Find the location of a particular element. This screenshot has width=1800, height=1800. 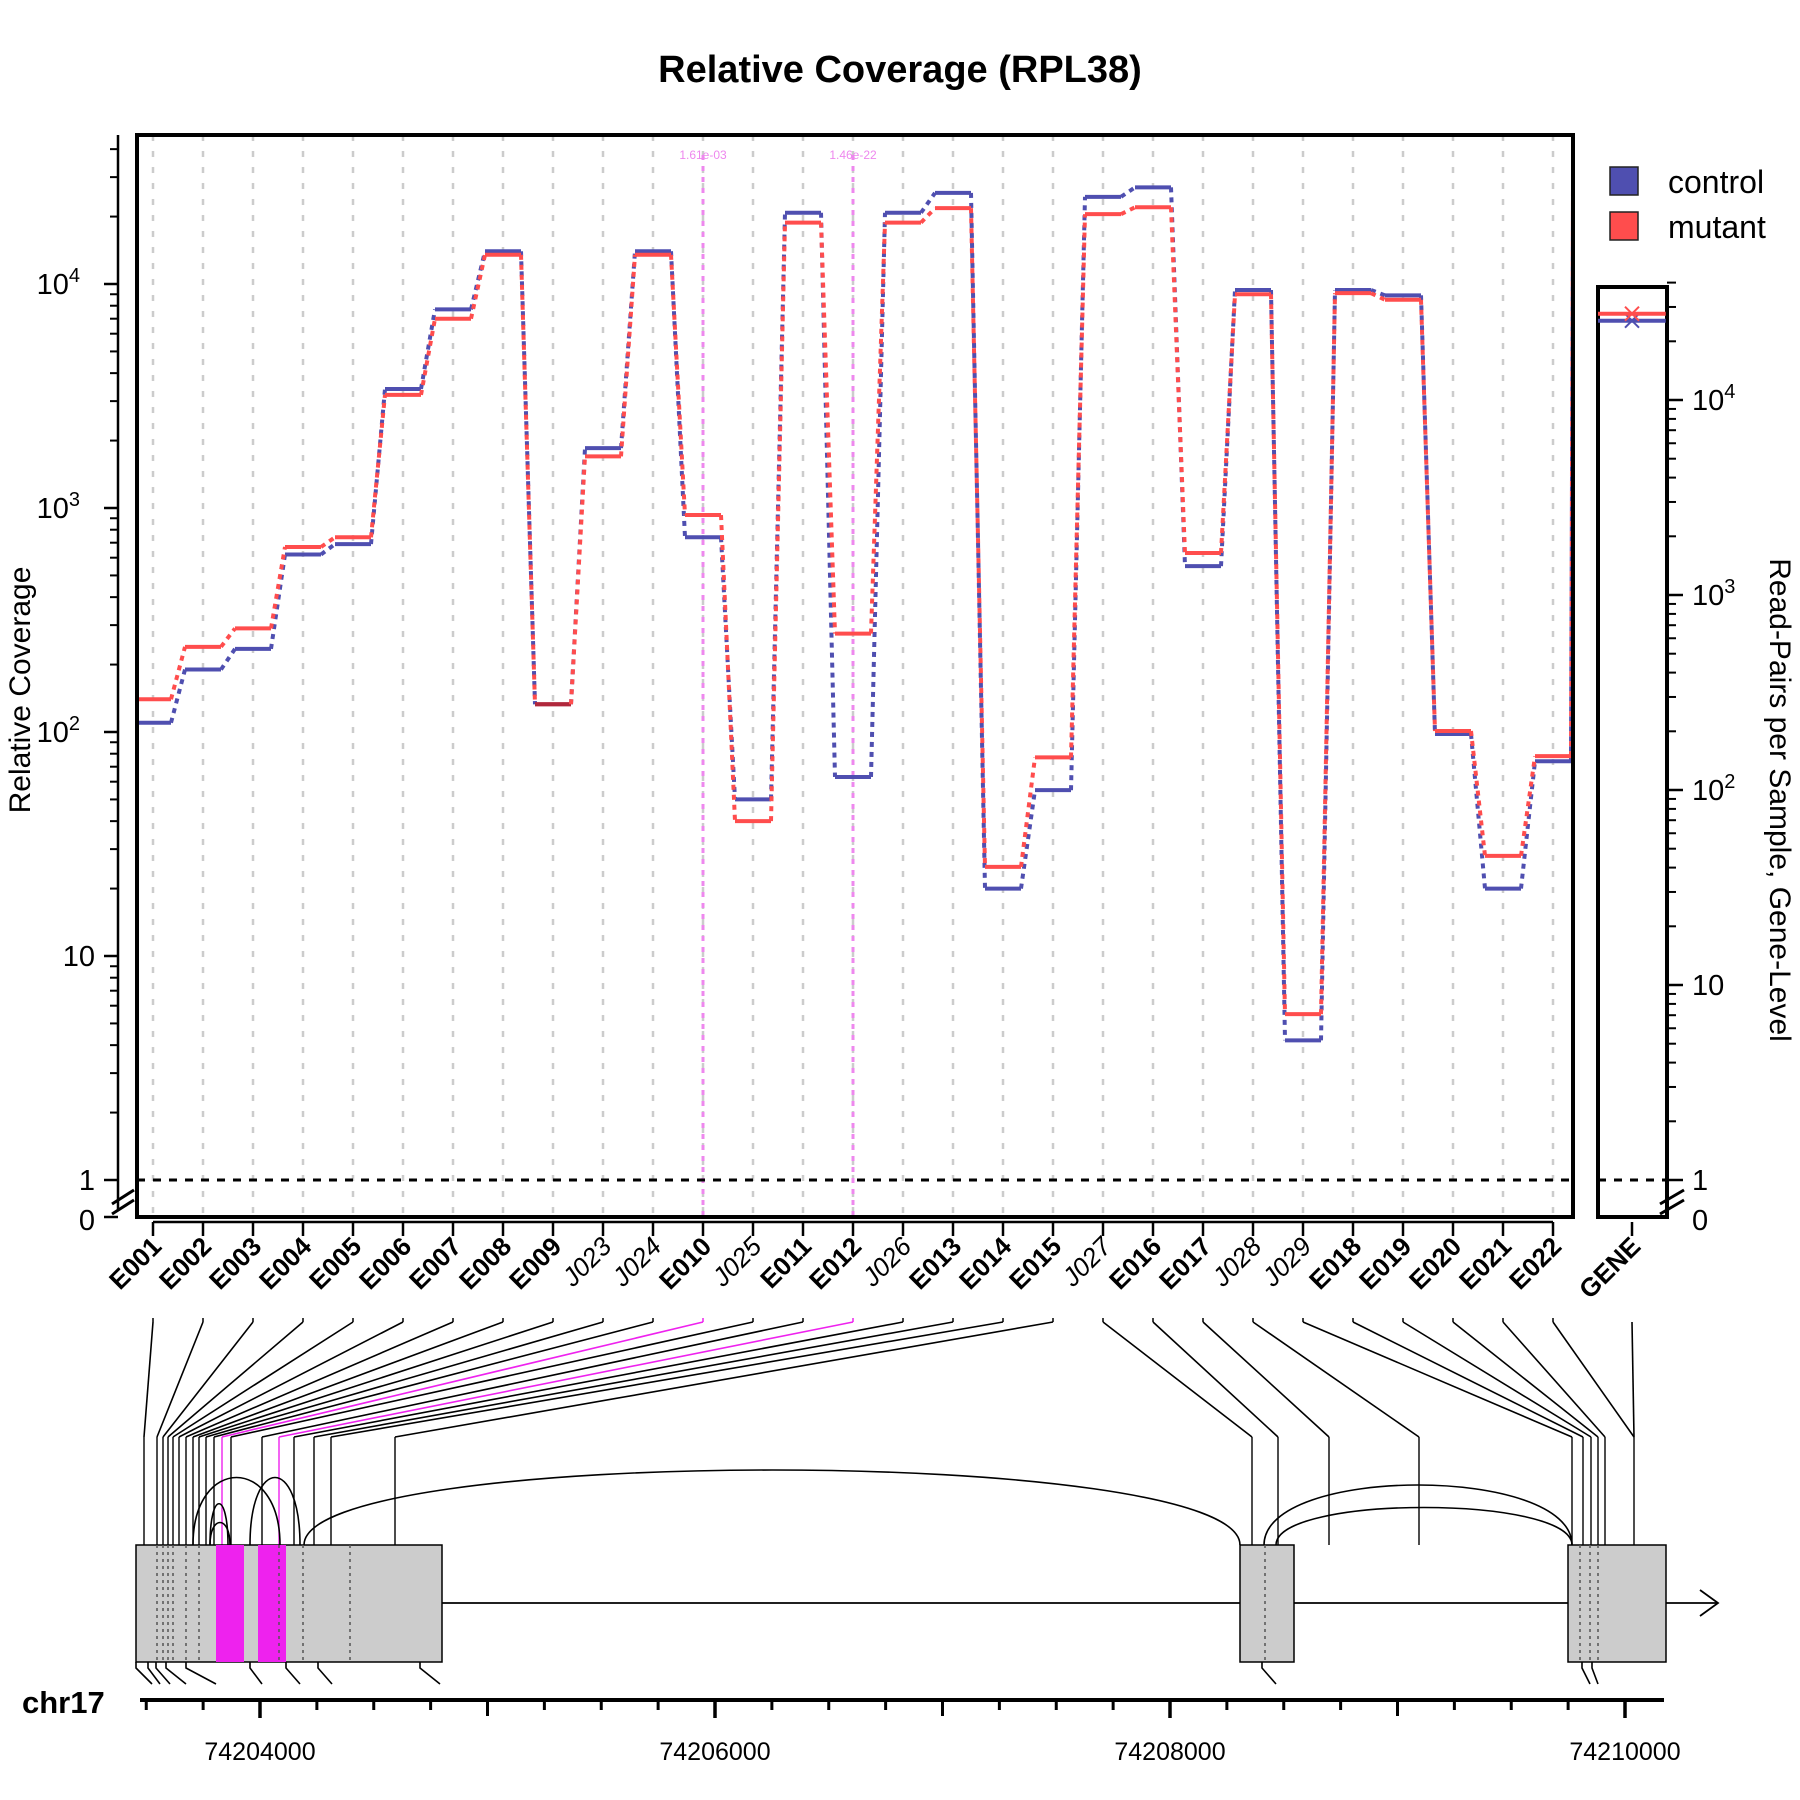

mutant-connector-E004 is located at coordinates (328, 542).